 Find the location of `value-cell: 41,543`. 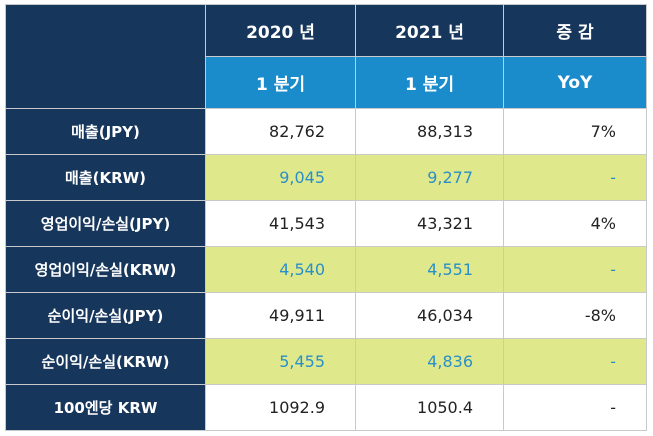

value-cell: 41,543 is located at coordinates (280, 223).